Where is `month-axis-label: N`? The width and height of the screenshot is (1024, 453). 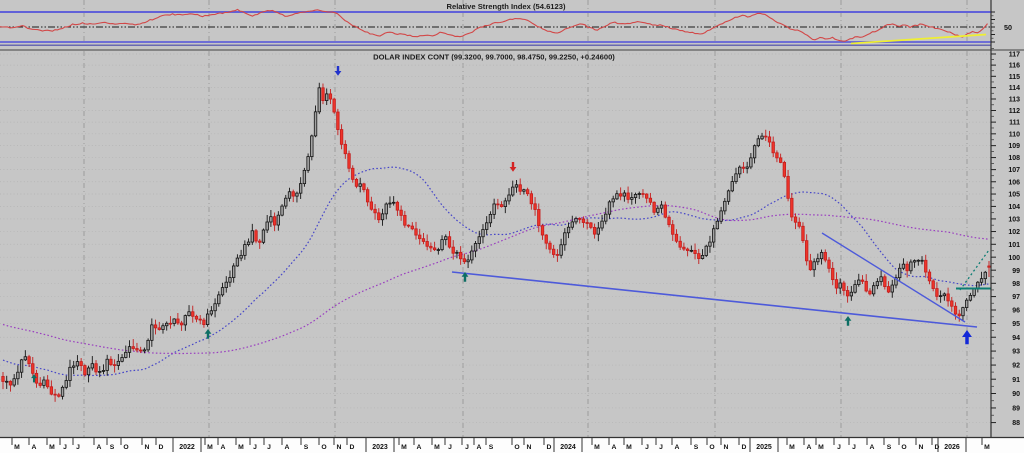
month-axis-label: N is located at coordinates (726, 447).